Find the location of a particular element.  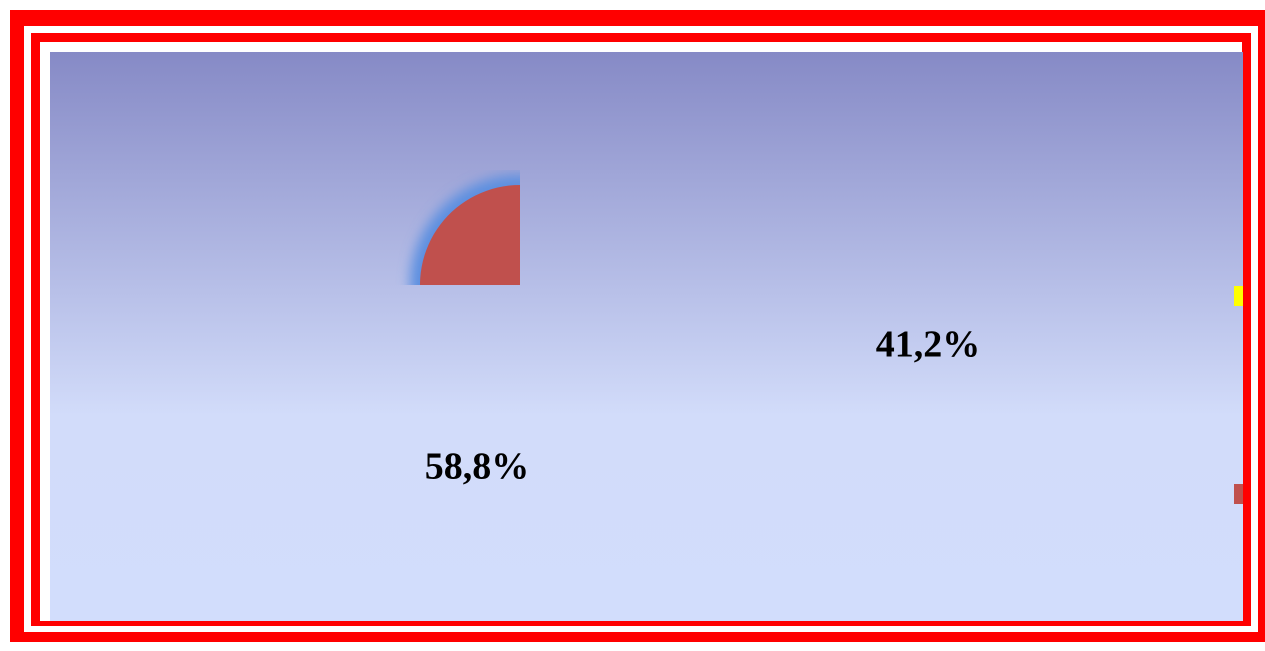

data-label: 41,2% is located at coordinates (928, 345).